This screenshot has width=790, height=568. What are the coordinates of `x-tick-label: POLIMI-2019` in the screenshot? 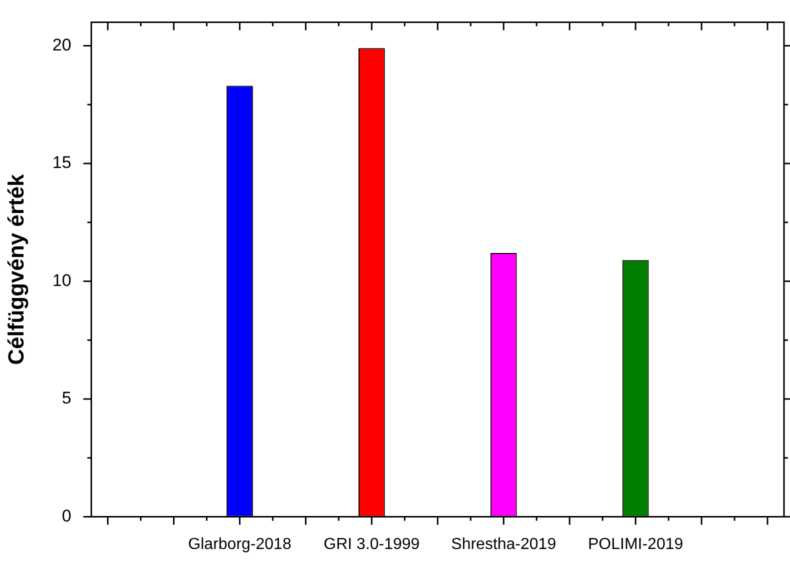 It's located at (636, 544).